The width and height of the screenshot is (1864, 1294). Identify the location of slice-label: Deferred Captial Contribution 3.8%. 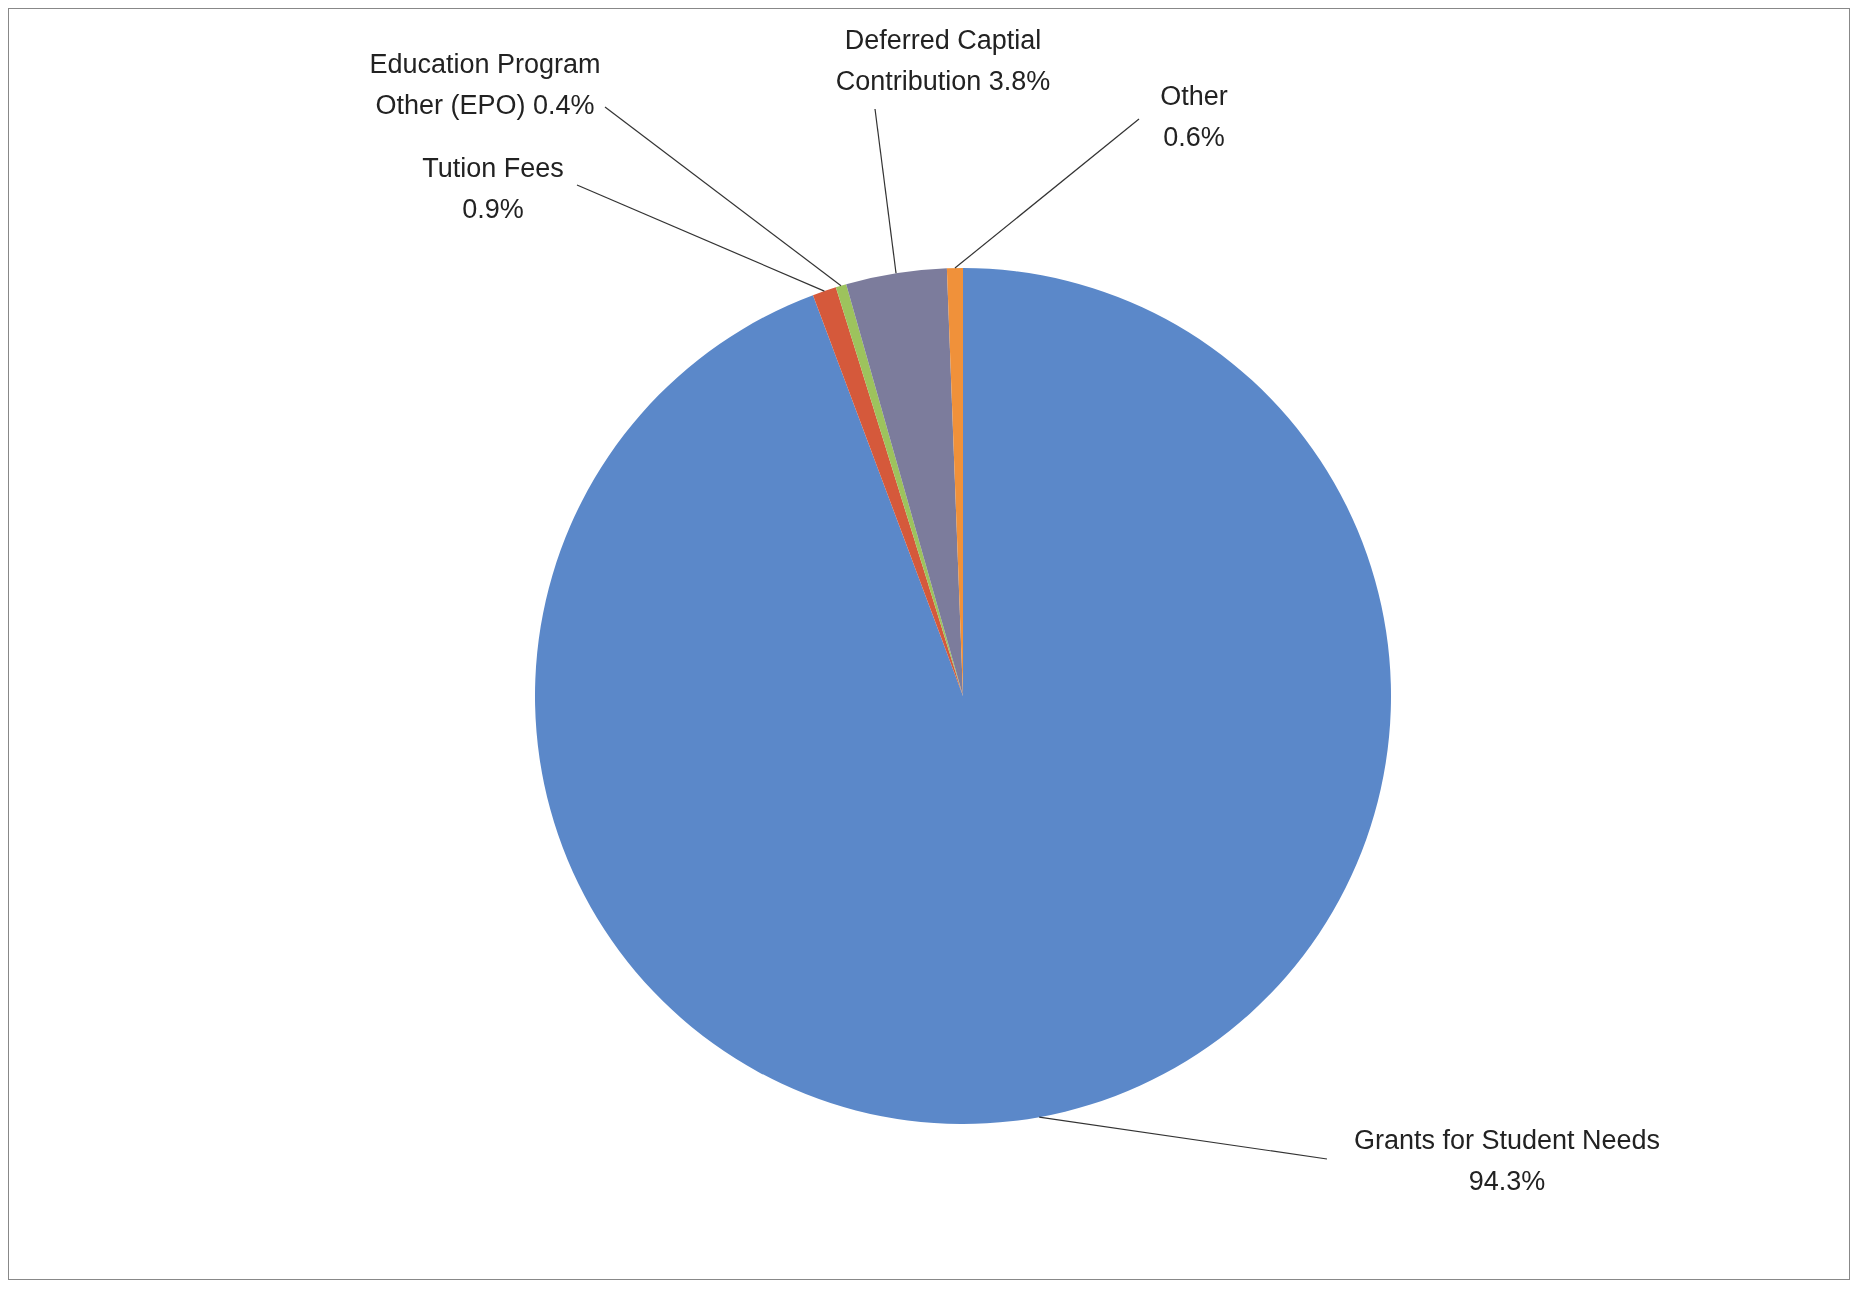
(943, 60).